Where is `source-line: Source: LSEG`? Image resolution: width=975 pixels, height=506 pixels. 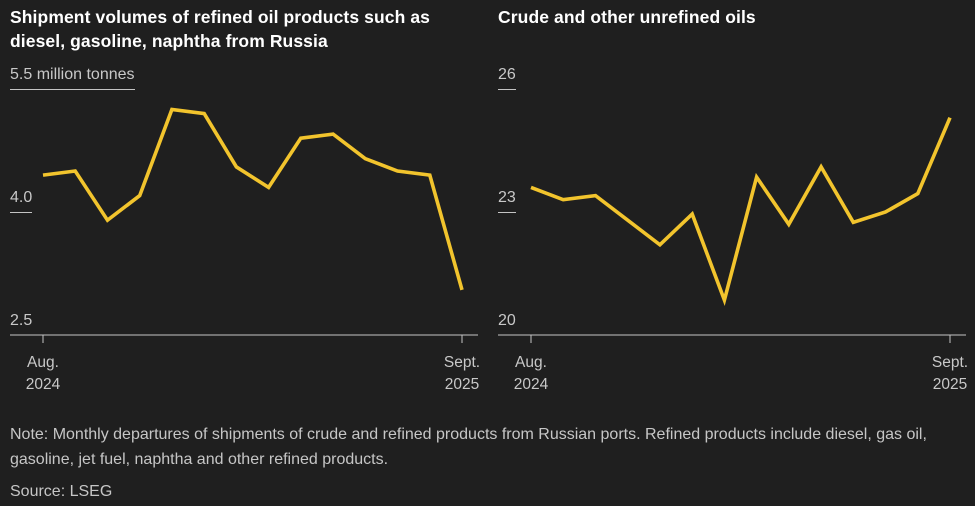
source-line: Source: LSEG is located at coordinates (61, 491).